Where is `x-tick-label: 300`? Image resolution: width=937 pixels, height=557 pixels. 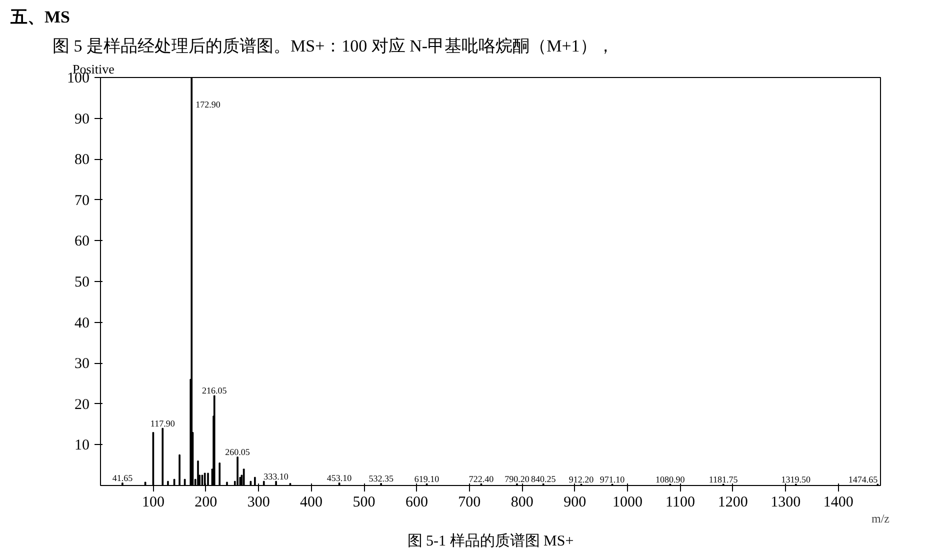 x-tick-label: 300 is located at coordinates (258, 502).